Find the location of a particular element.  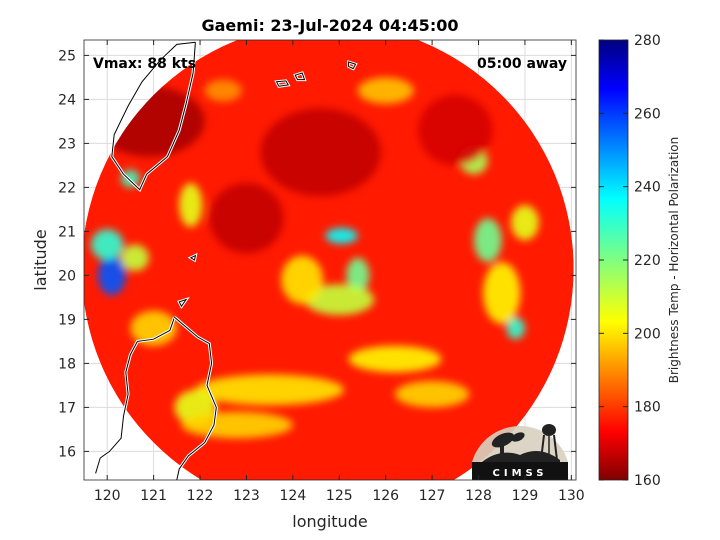

satellite-dish-icon is located at coordinates (508, 444).